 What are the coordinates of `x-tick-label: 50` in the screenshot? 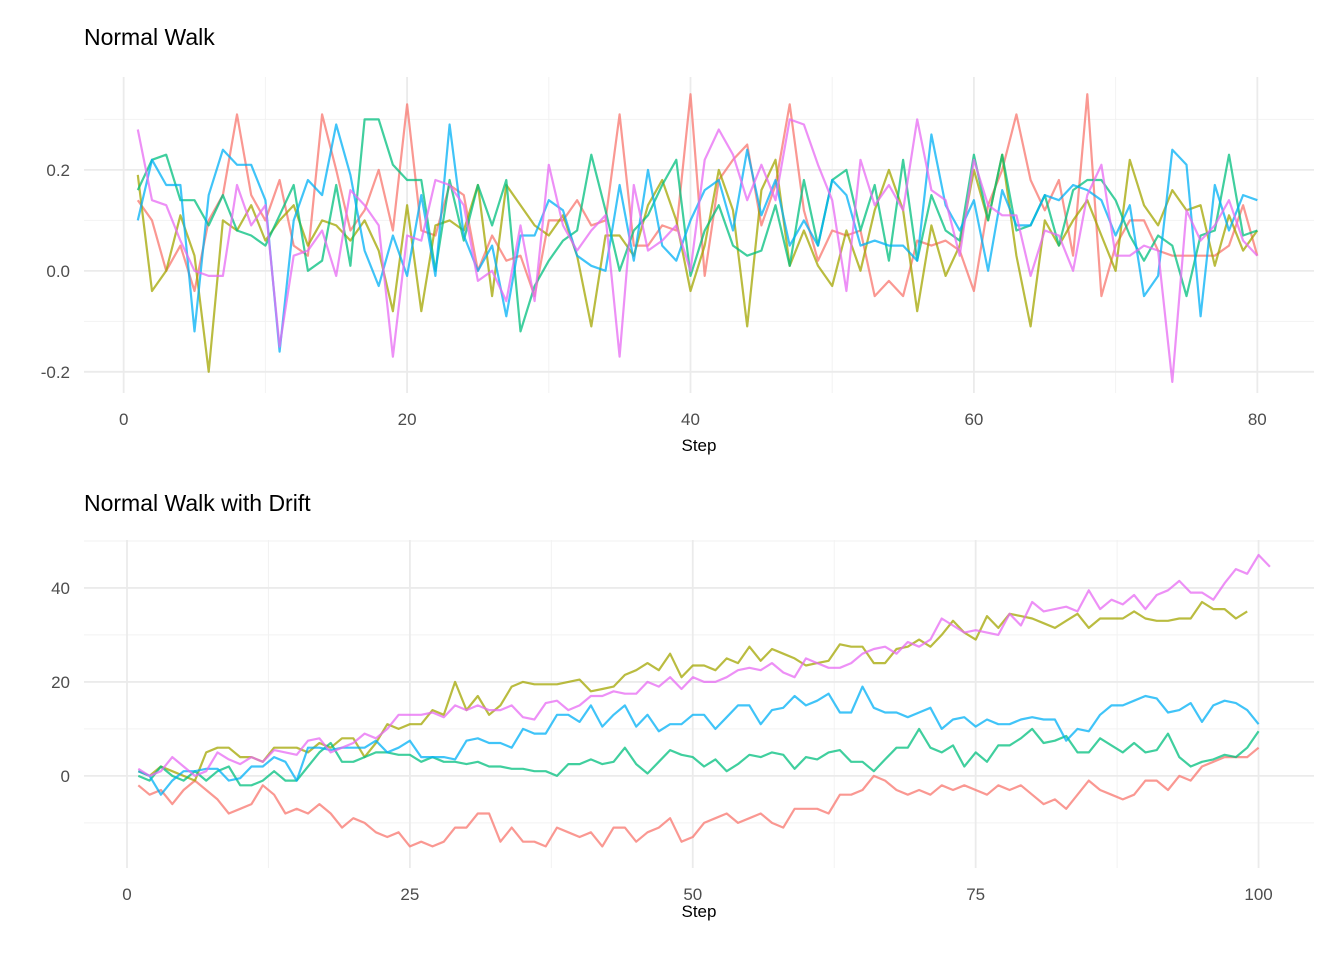 It's located at (692, 894).